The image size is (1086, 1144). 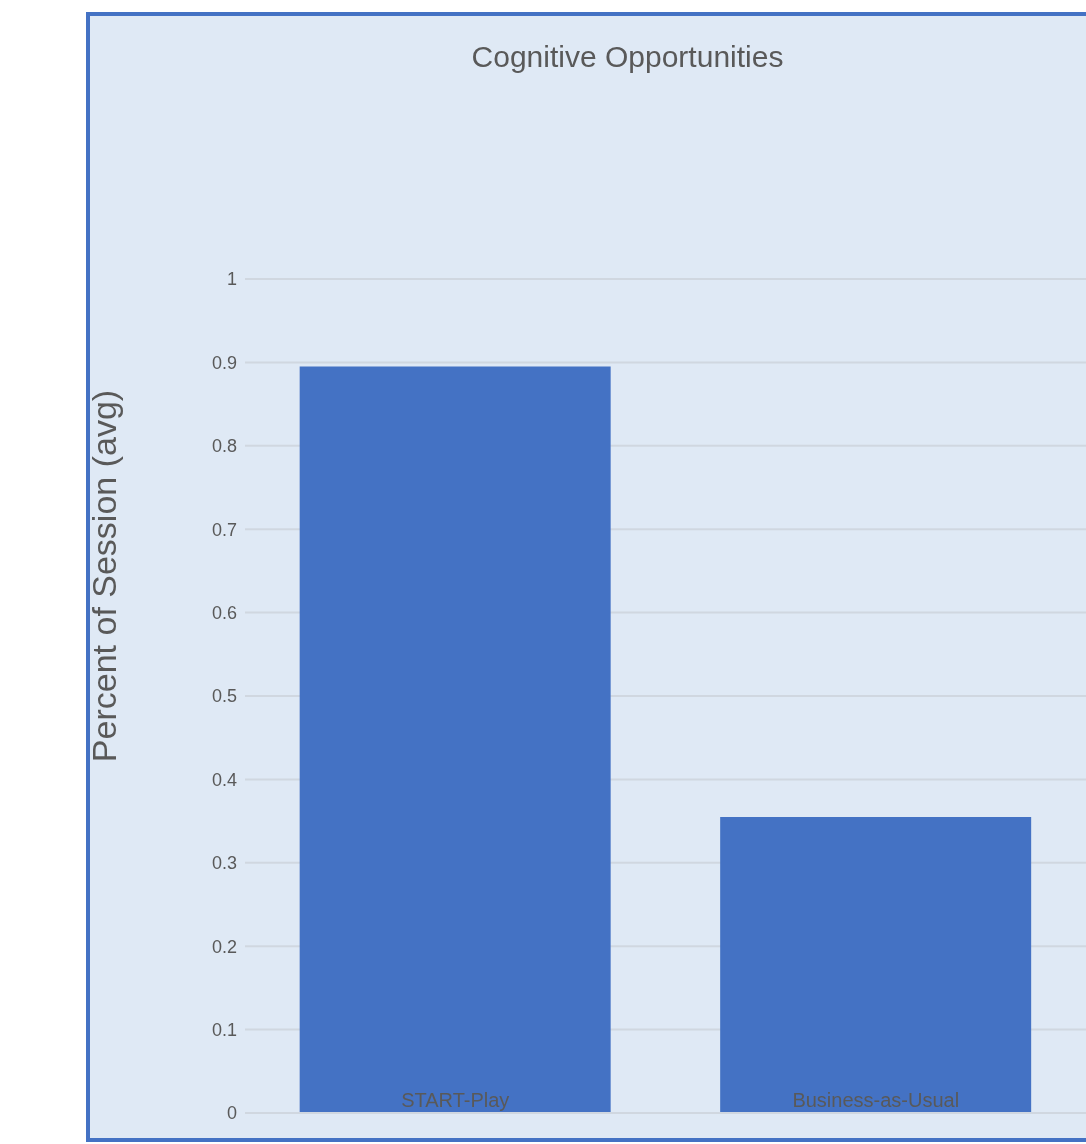 I want to click on y-tick-label: 0, so click(x=231, y=1113).